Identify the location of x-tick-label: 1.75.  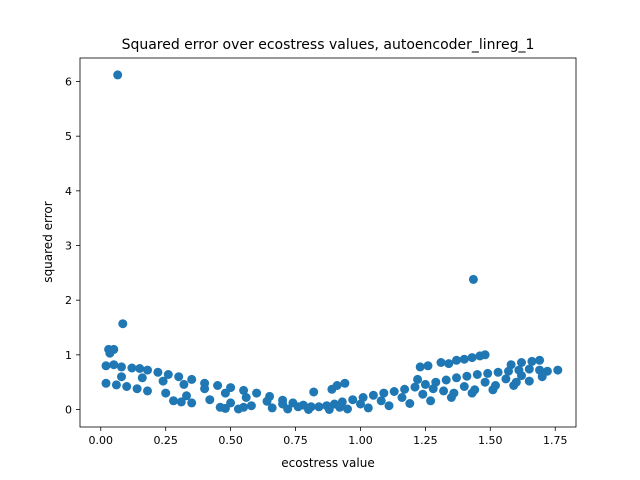
(555, 440).